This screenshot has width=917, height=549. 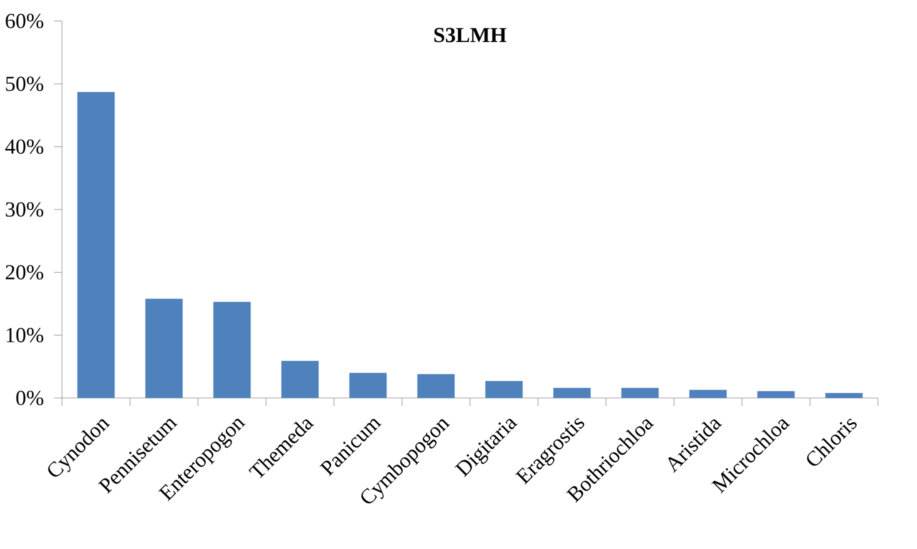 What do you see at coordinates (25, 272) in the screenshot?
I see `y-tick-label: 20%` at bounding box center [25, 272].